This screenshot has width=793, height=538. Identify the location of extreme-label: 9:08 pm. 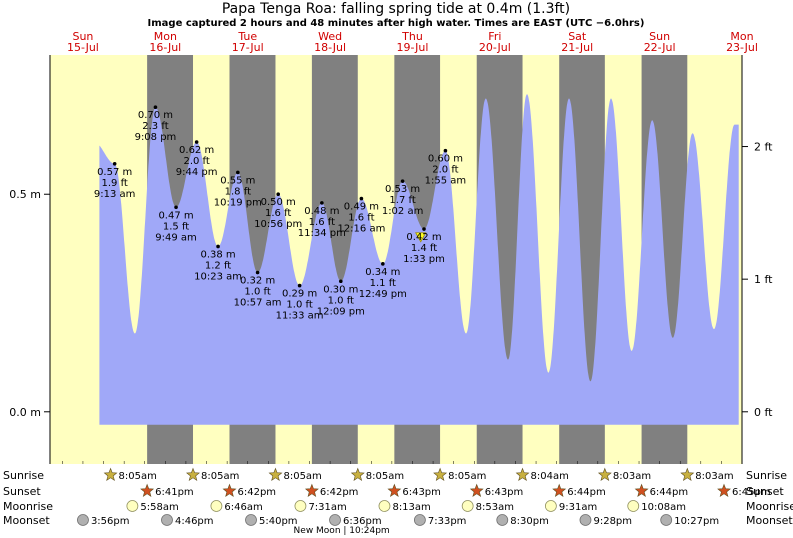
(156, 137).